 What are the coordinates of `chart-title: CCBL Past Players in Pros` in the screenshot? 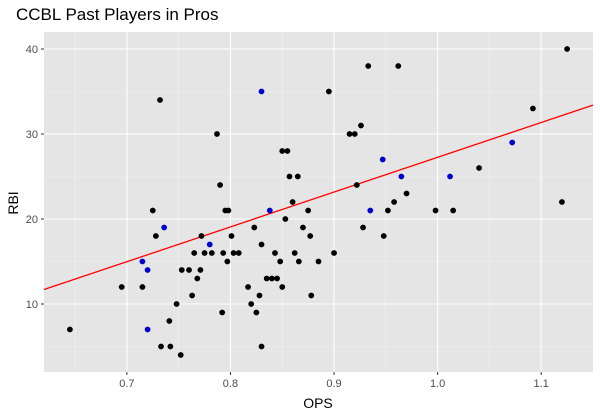 It's located at (117, 14).